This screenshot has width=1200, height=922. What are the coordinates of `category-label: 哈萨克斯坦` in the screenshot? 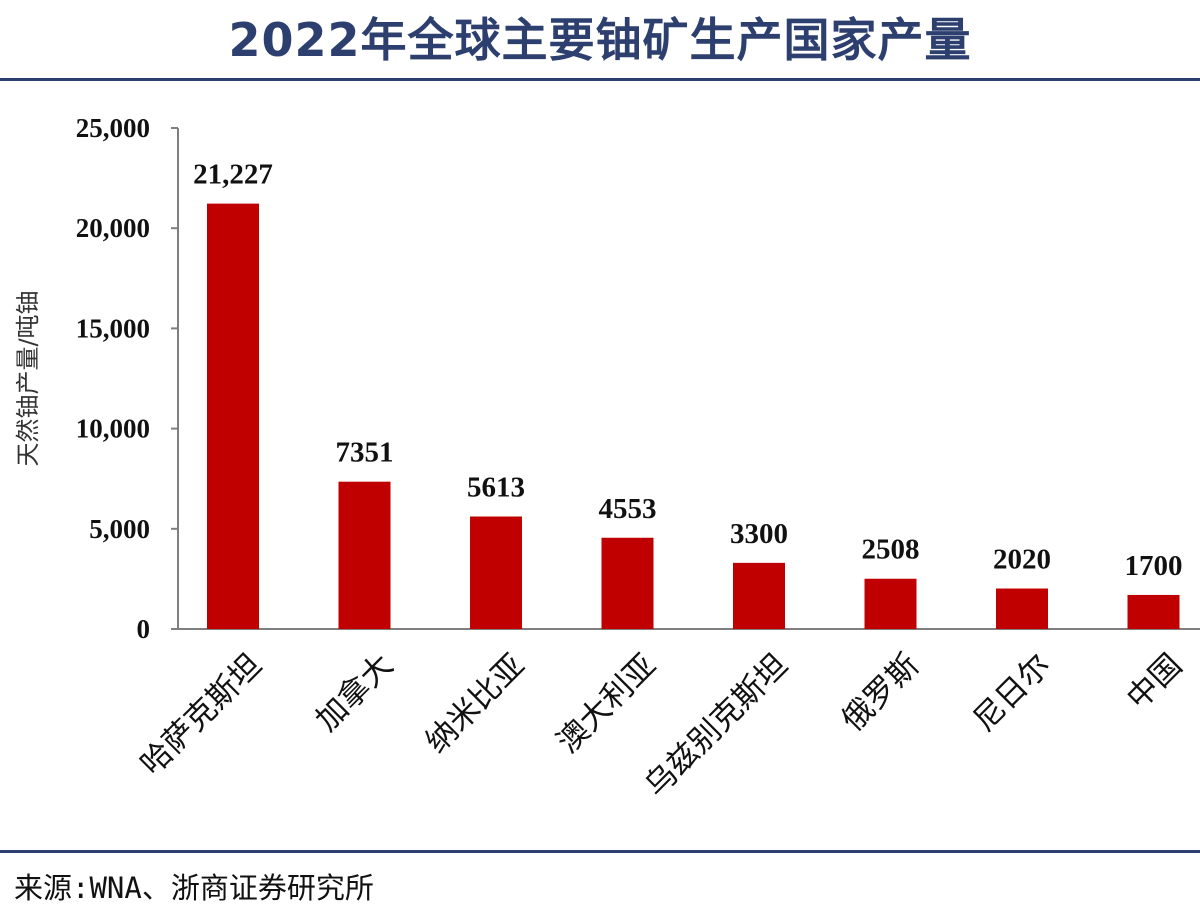 It's located at (201, 714).